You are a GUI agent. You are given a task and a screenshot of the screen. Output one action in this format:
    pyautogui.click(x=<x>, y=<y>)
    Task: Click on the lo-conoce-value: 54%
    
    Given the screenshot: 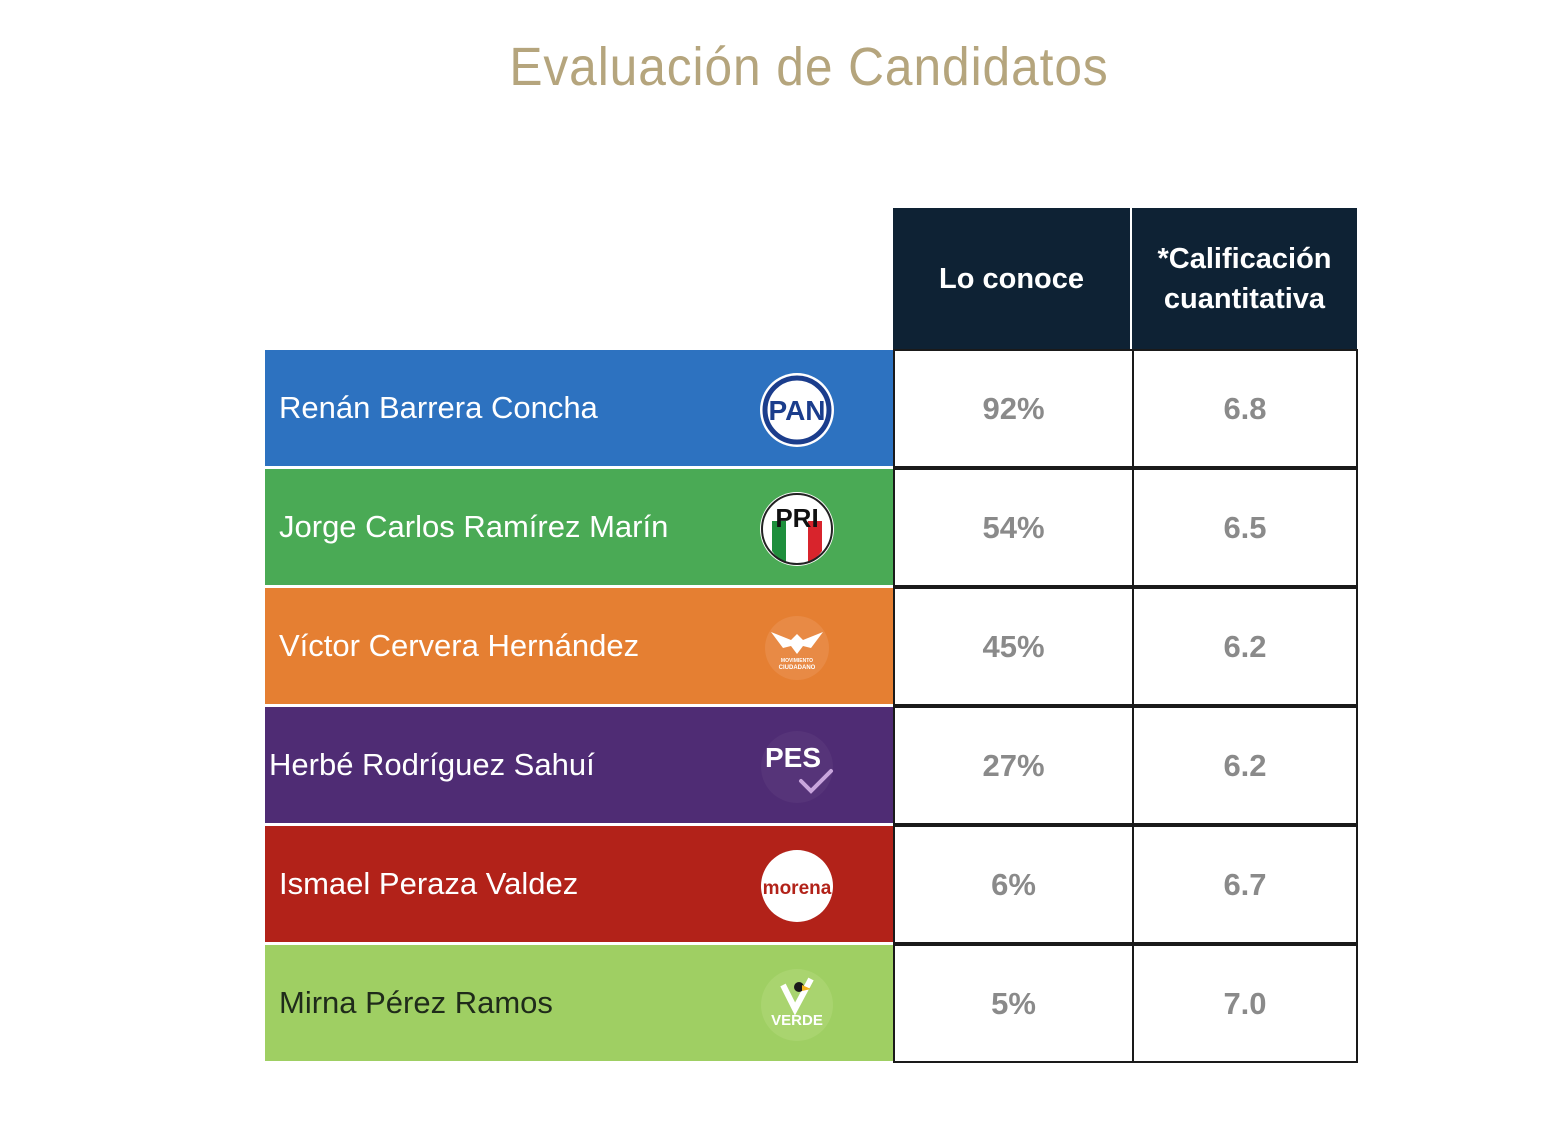 What is the action you would take?
    pyautogui.click(x=1013, y=527)
    